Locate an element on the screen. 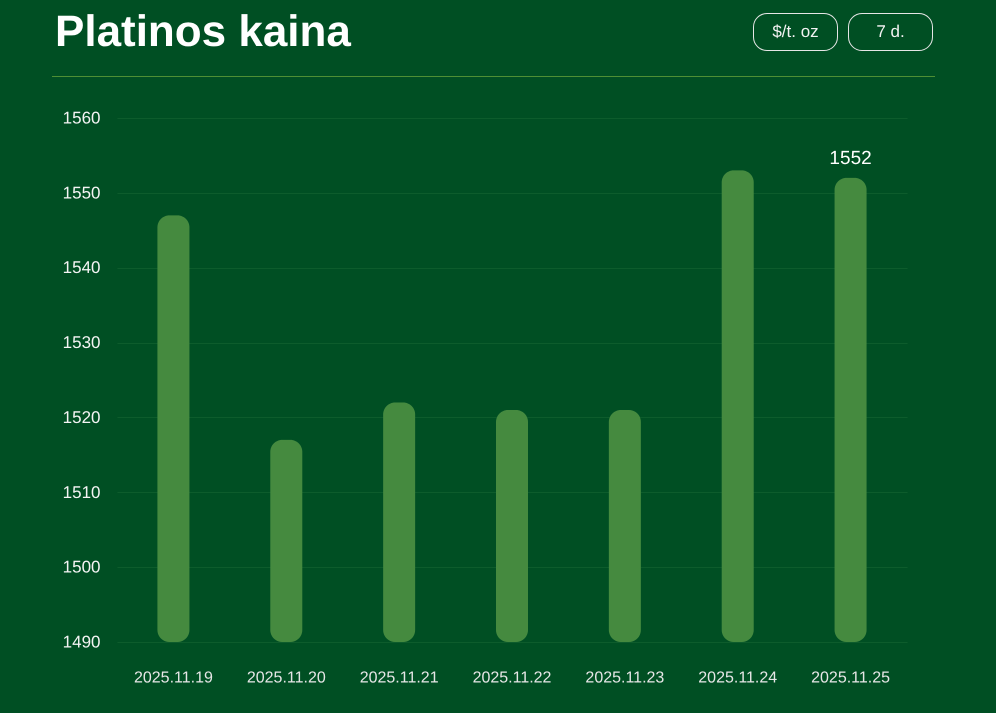  y-tick-label: 1560 is located at coordinates (81, 118).